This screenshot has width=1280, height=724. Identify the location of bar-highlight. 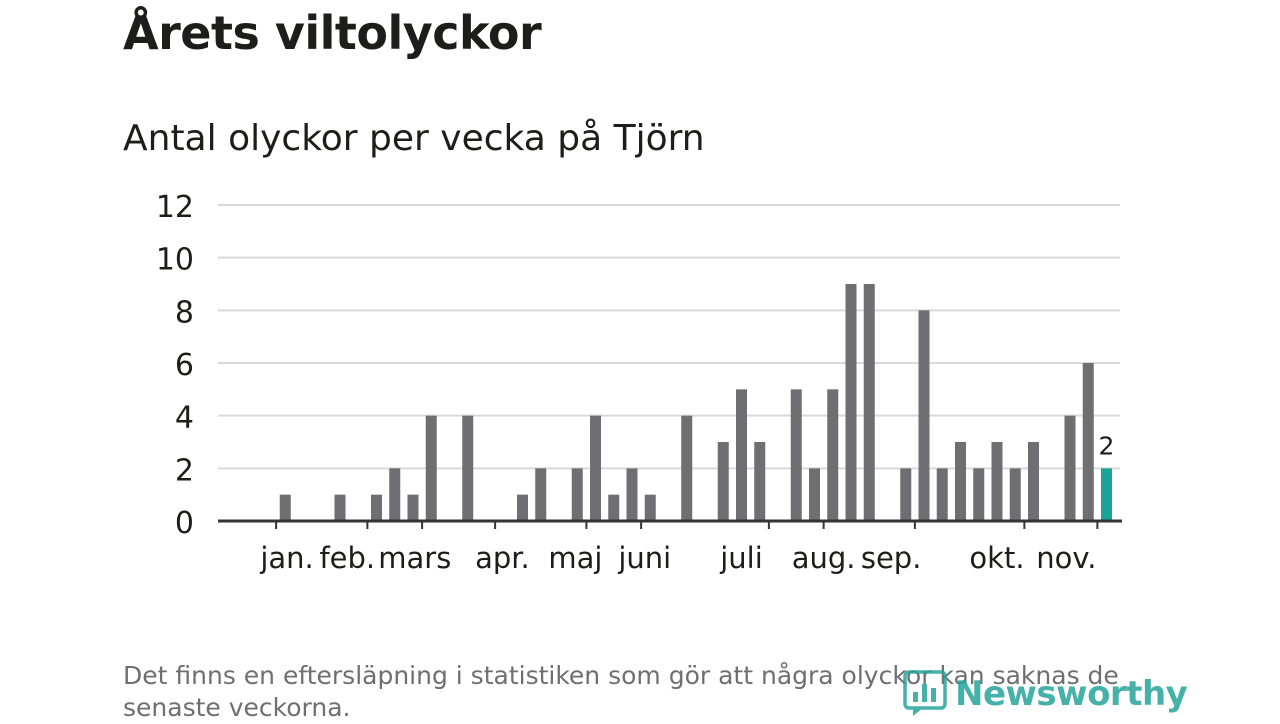
(1106, 494).